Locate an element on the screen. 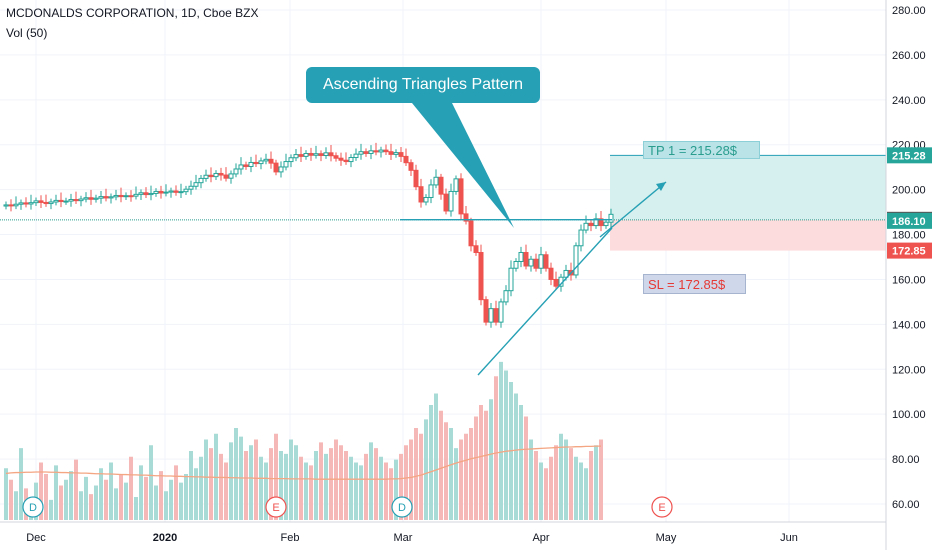  pattern-callout: Ascending Triangles Pattern is located at coordinates (423, 85).